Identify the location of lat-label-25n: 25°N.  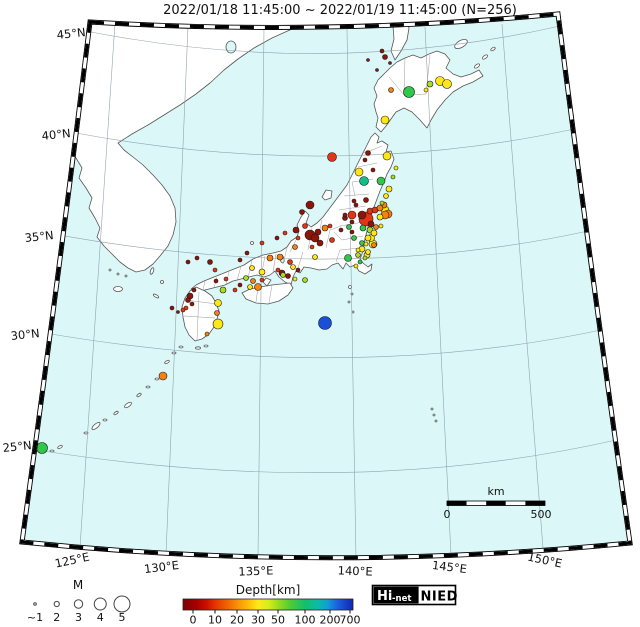
(17, 446).